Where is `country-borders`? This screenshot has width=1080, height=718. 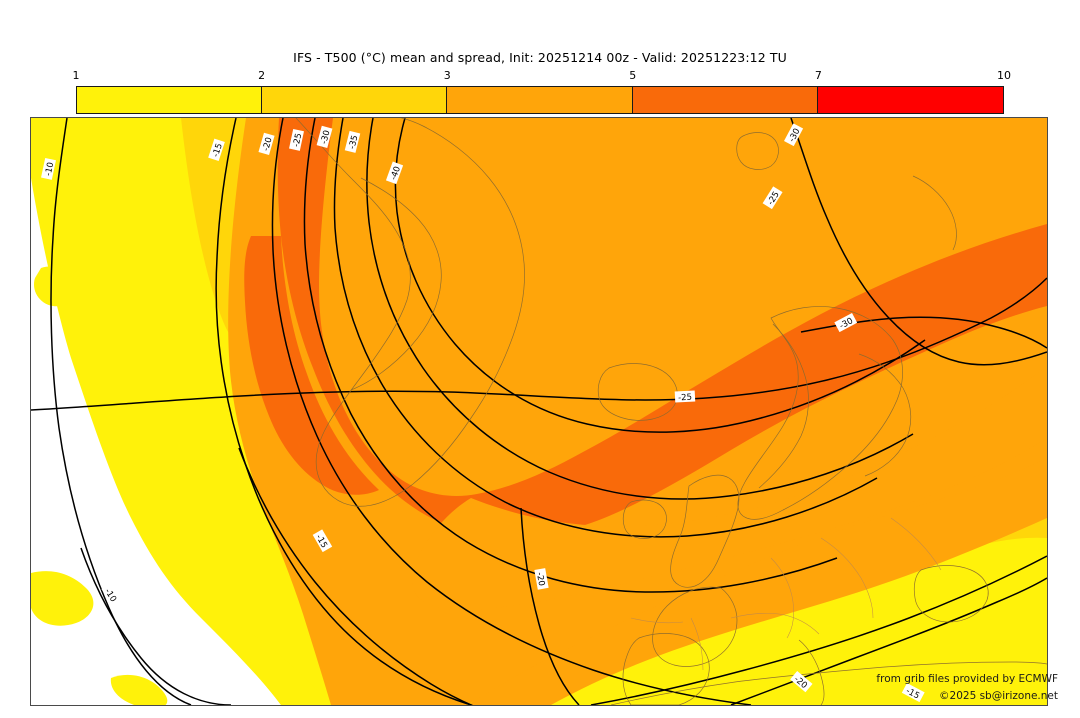
country-borders is located at coordinates (786, 594).